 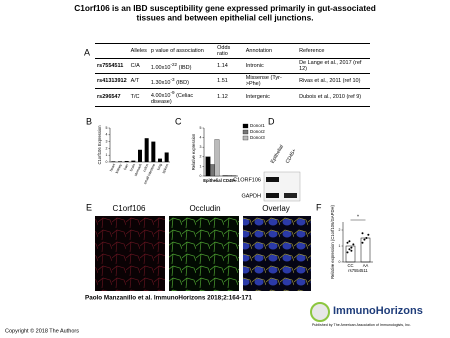 I want to click on y-tick-label: 5, so click(x=107, y=128).